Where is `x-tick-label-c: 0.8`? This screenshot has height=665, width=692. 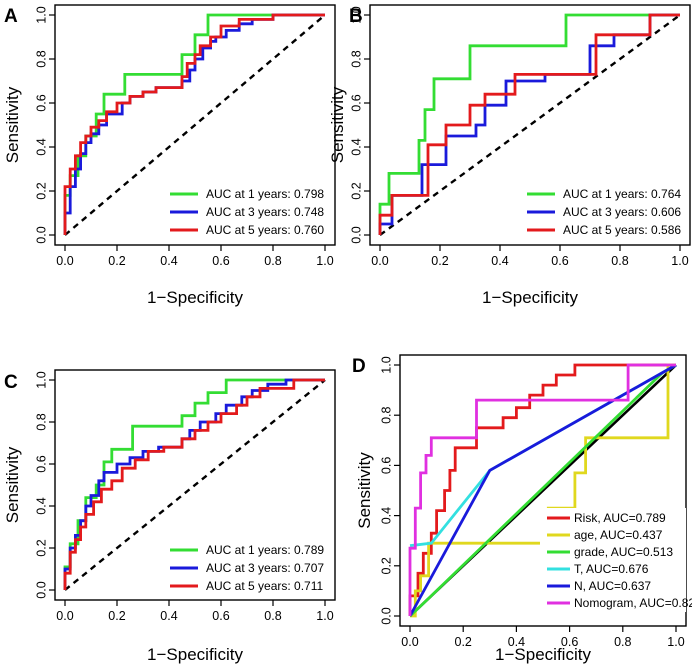
x-tick-label-c: 0.8 is located at coordinates (272, 616).